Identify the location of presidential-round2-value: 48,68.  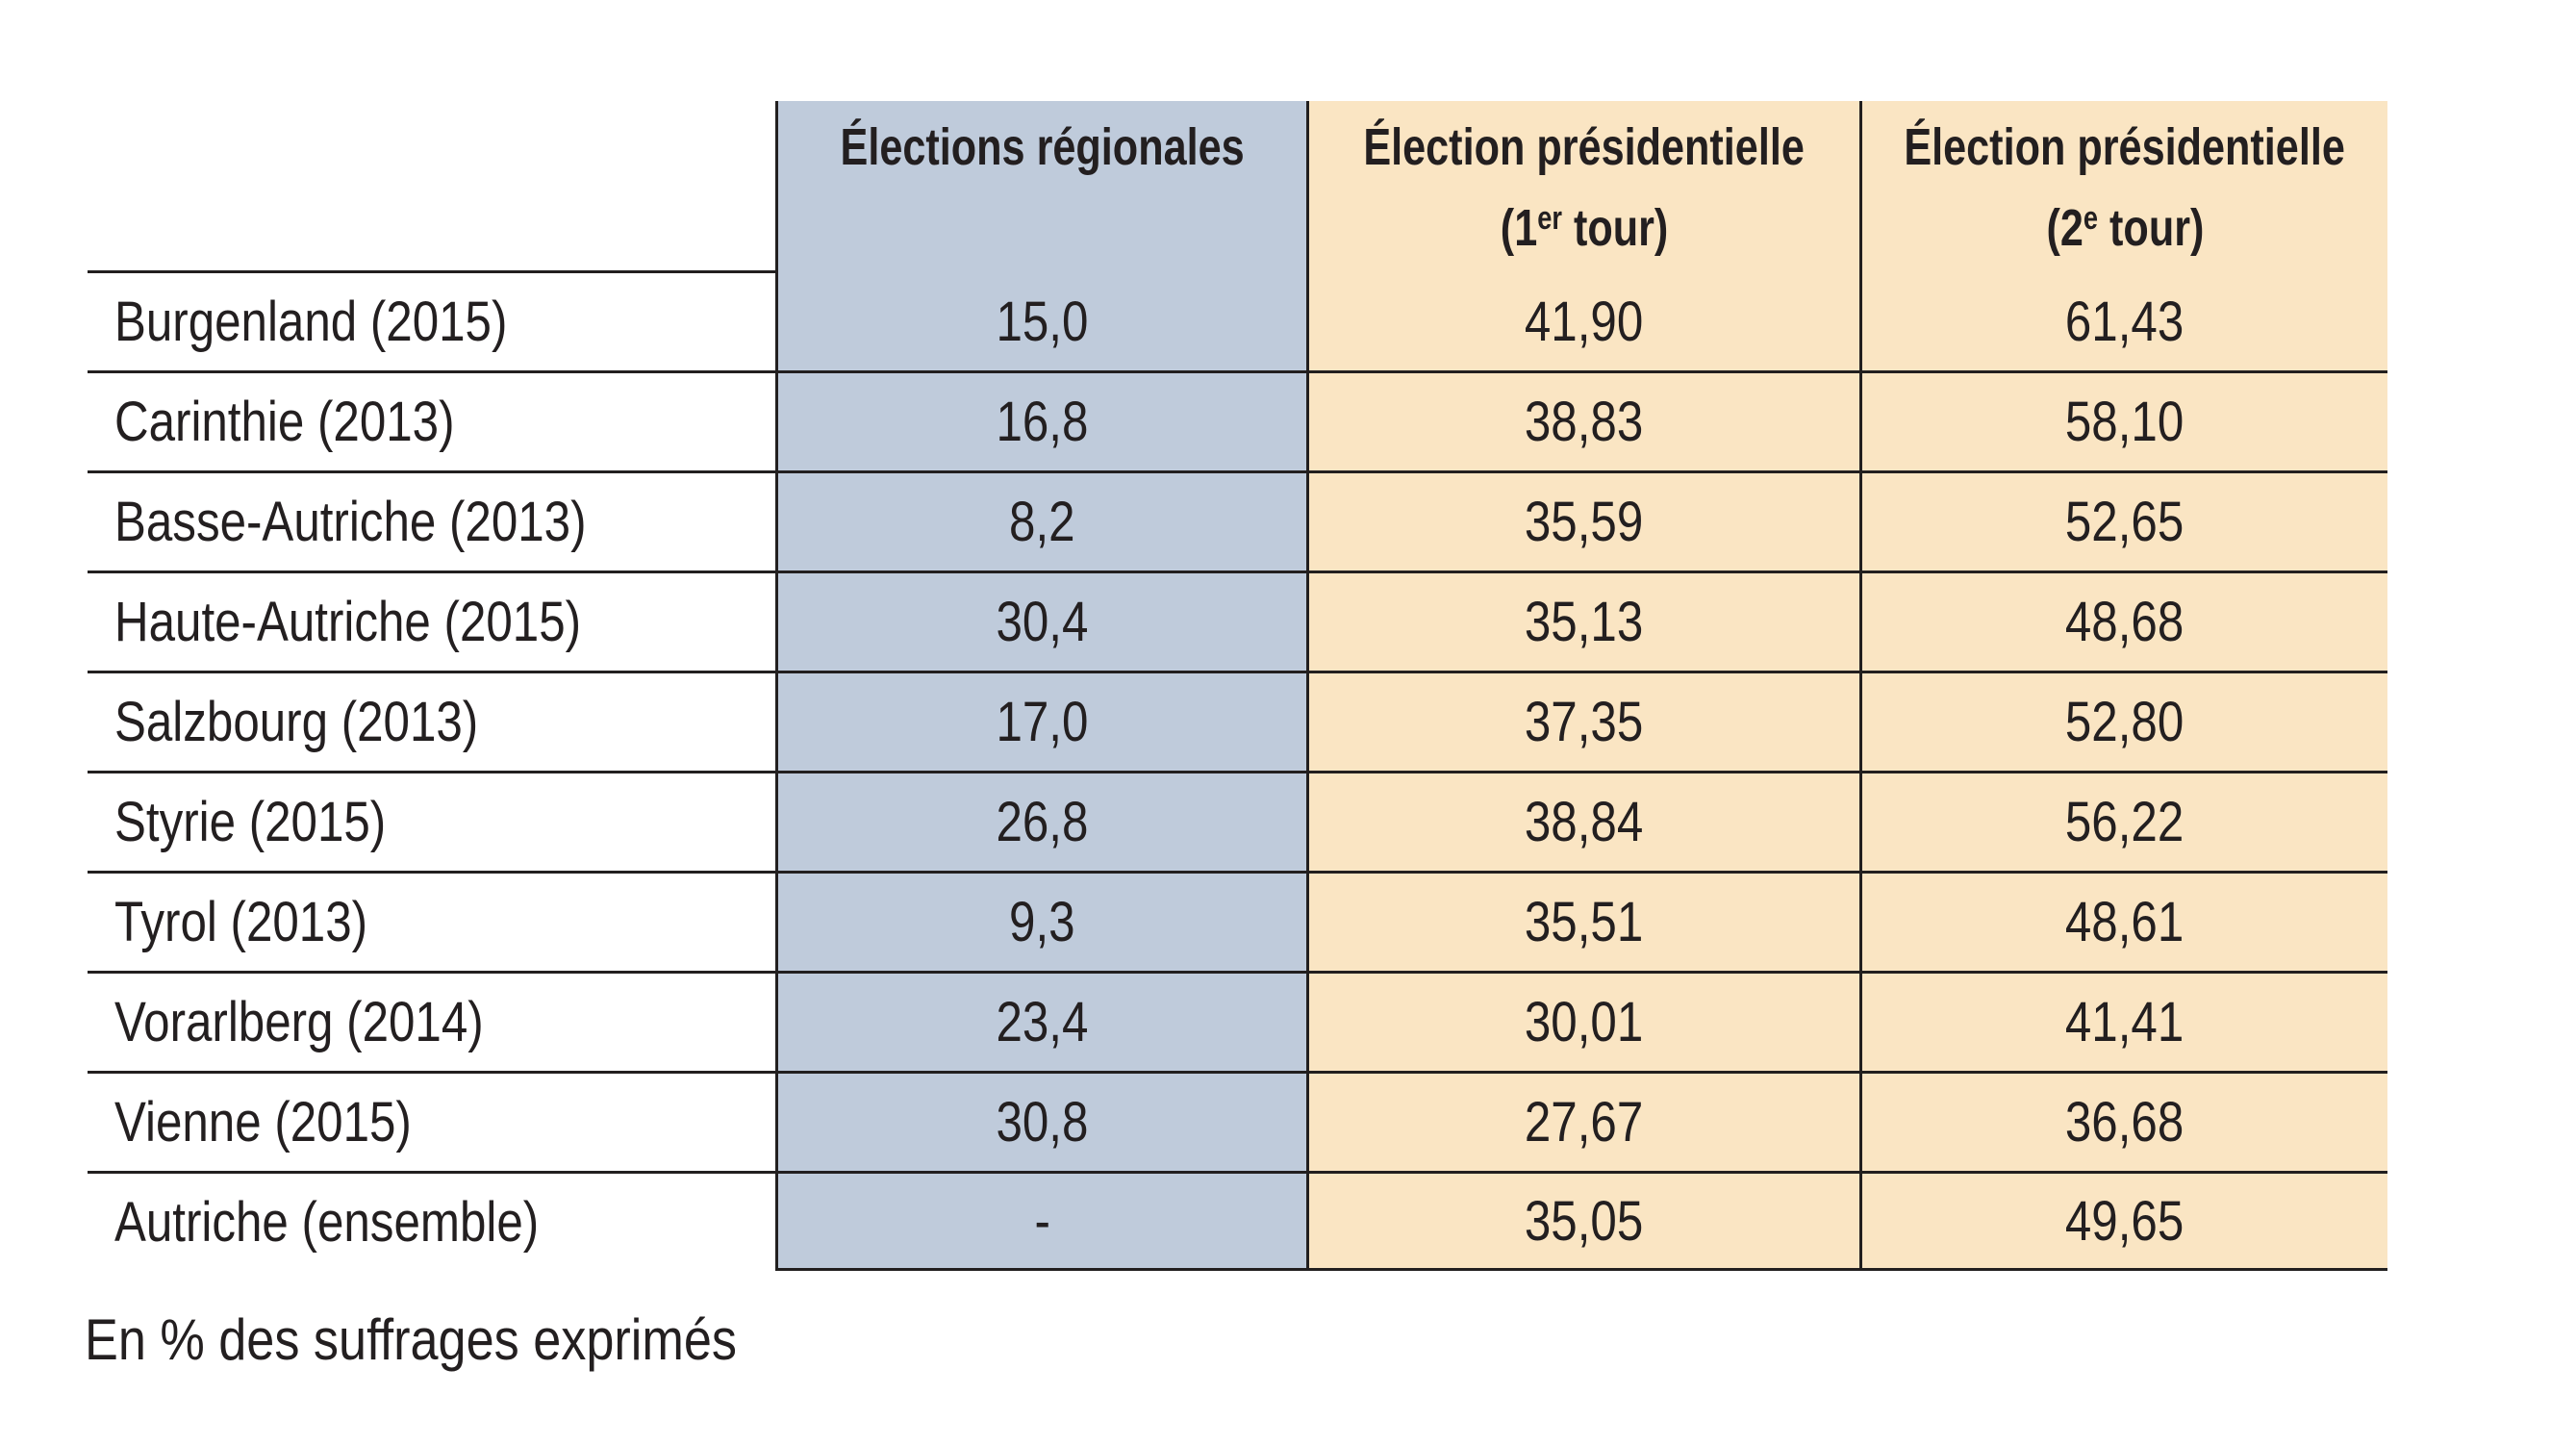
(2125, 622).